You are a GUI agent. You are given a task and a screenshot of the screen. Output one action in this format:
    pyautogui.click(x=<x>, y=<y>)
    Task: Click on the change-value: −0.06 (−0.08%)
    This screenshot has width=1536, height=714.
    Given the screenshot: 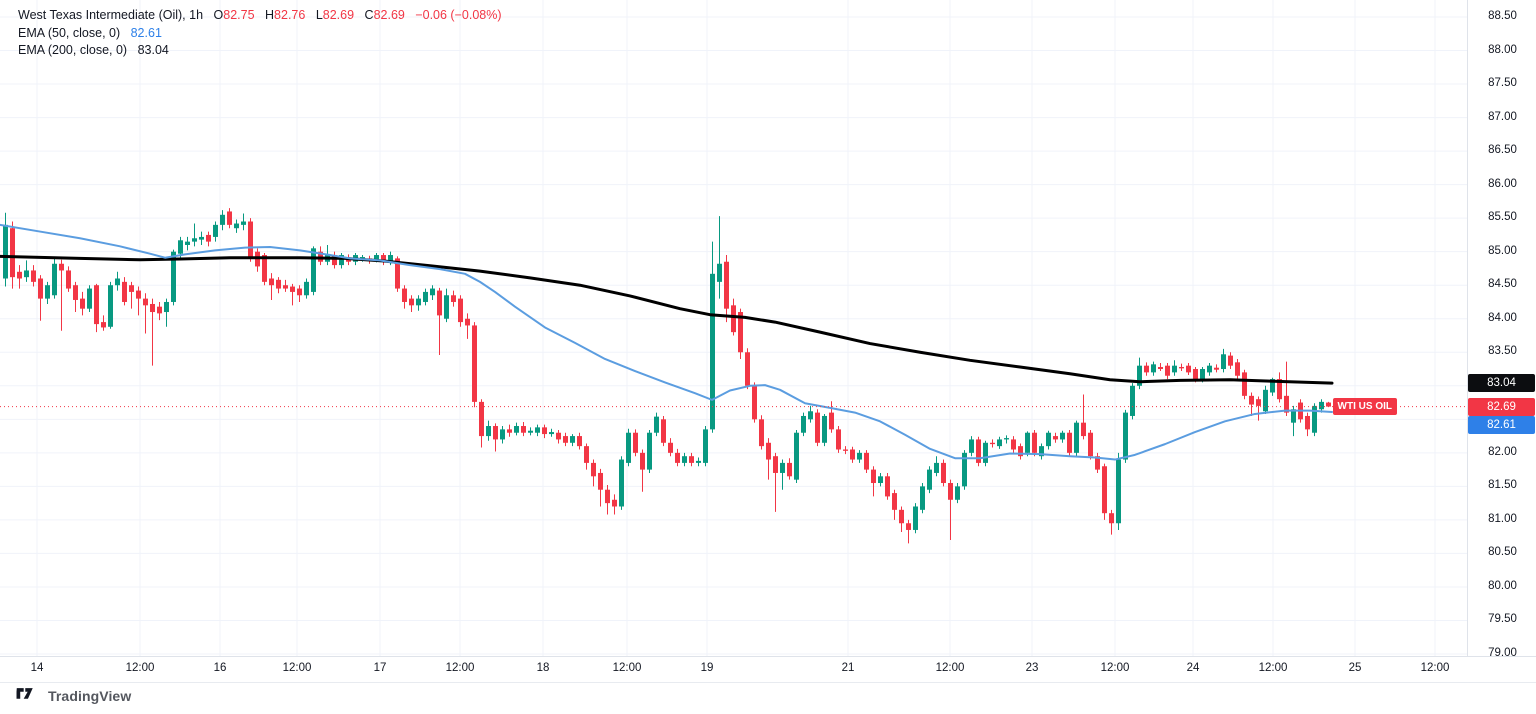 What is the action you would take?
    pyautogui.click(x=458, y=15)
    